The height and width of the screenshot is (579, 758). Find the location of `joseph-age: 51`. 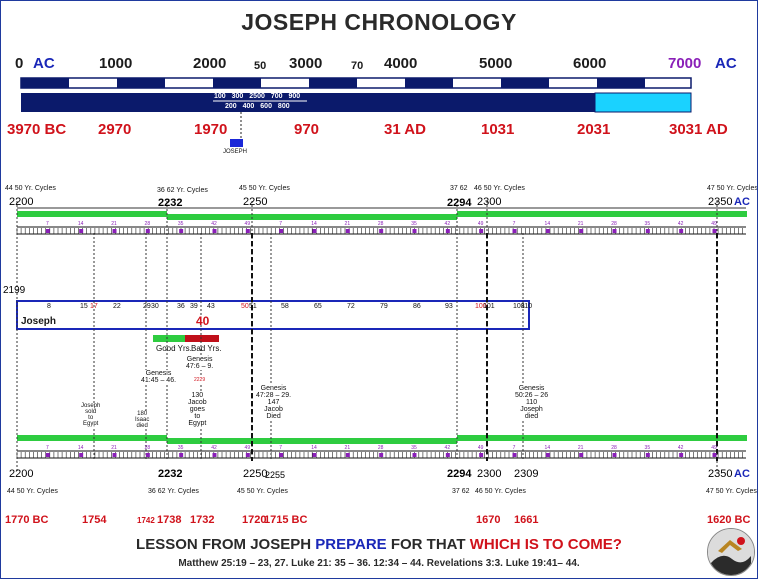

joseph-age: 51 is located at coordinates (253, 306).